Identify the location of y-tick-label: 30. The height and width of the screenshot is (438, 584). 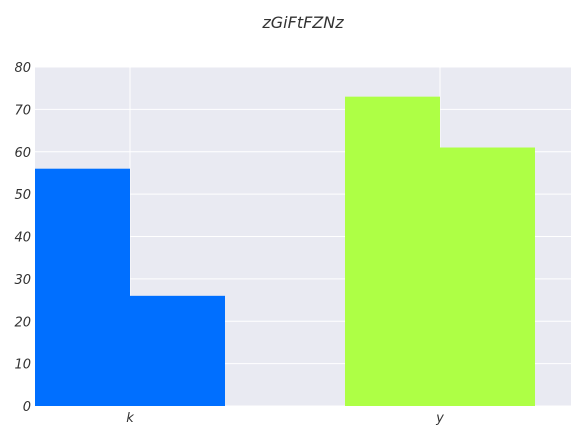
(22, 280).